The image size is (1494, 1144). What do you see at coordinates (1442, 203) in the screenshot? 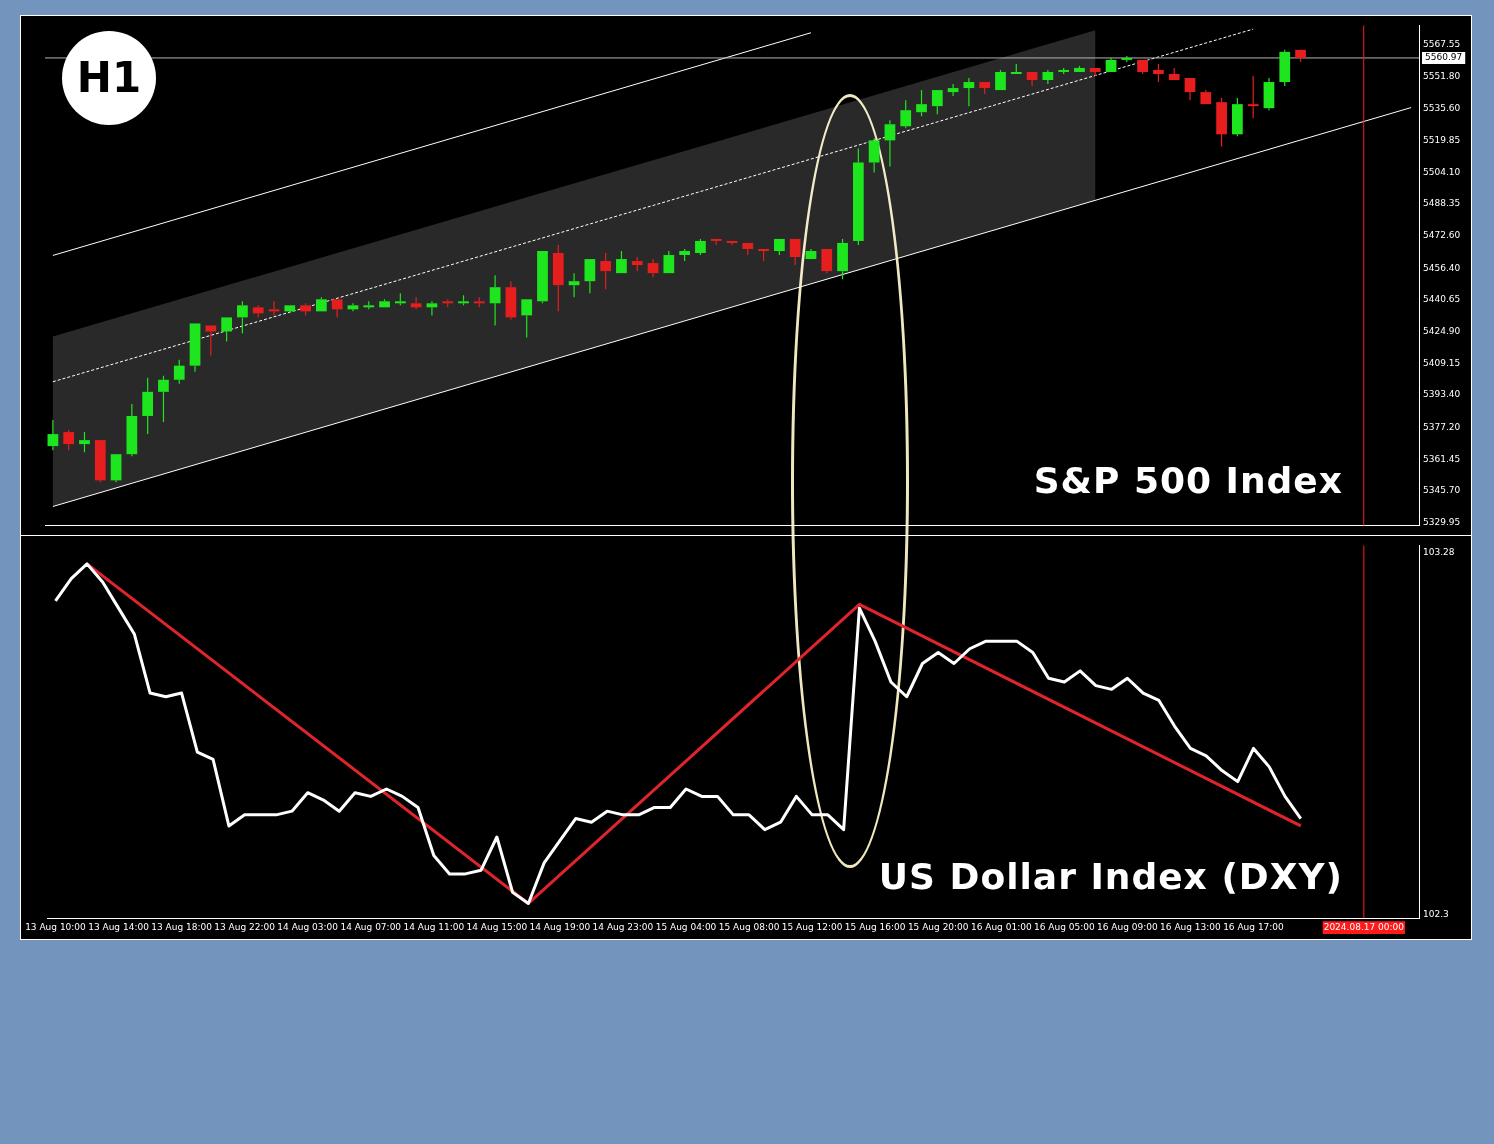
I see `y-tick-label: 5488.35` at bounding box center [1442, 203].